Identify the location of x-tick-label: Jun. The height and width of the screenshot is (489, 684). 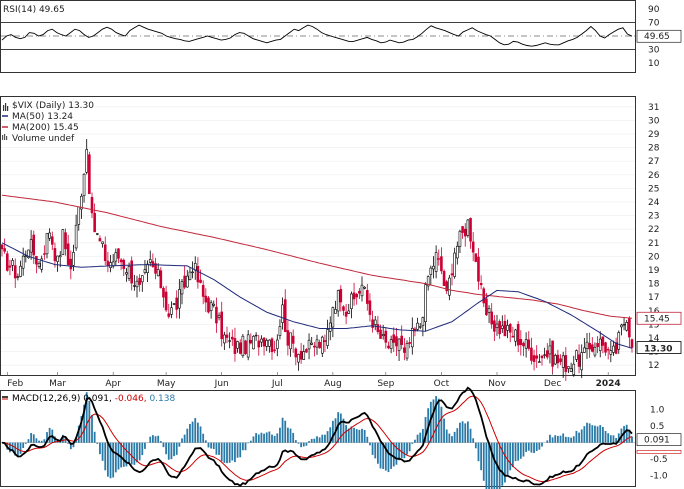
(221, 384).